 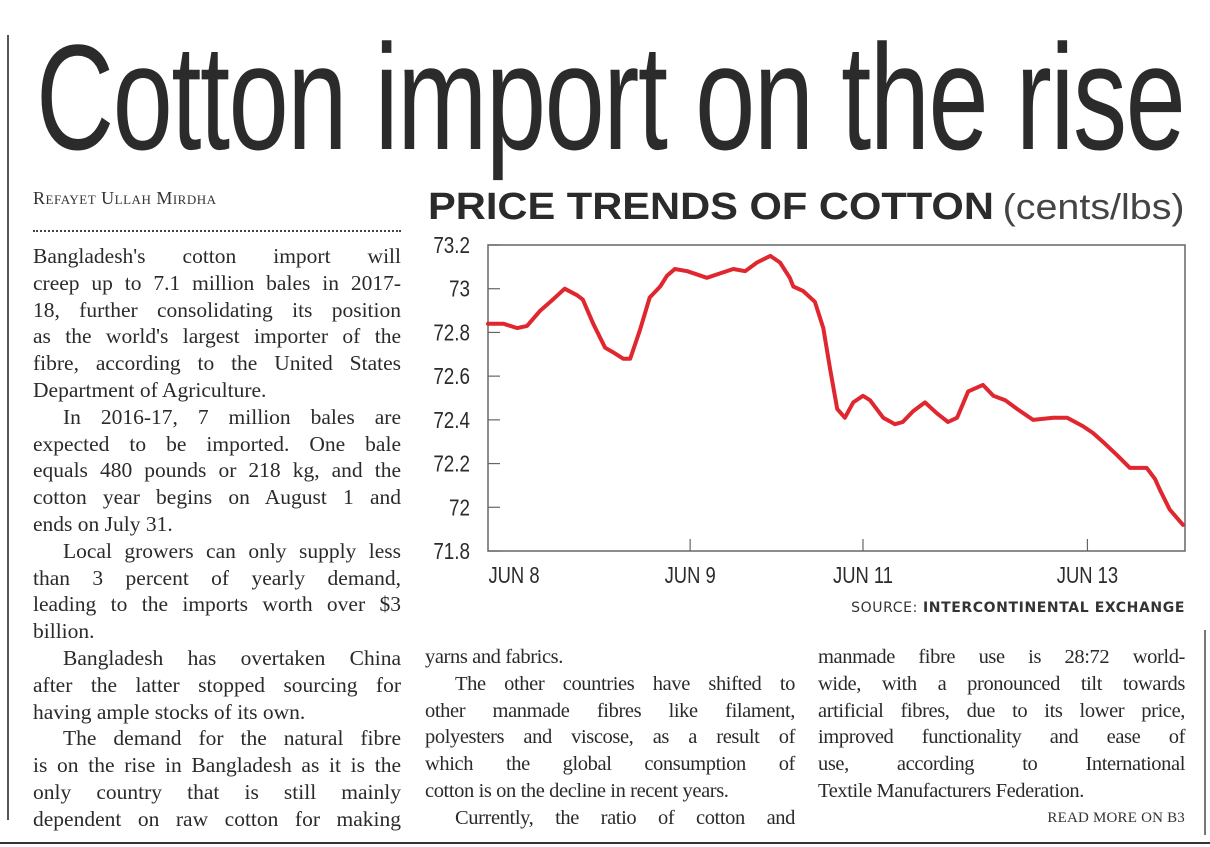 What do you see at coordinates (451, 551) in the screenshot?
I see `y-tick-label: 71.8` at bounding box center [451, 551].